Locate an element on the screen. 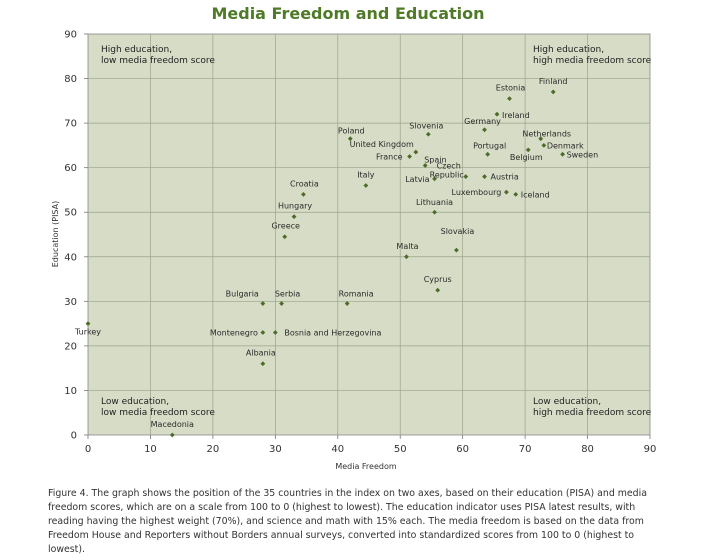 Image resolution: width=702 pixels, height=560 pixels. y-tick-label: 60 is located at coordinates (70, 168).